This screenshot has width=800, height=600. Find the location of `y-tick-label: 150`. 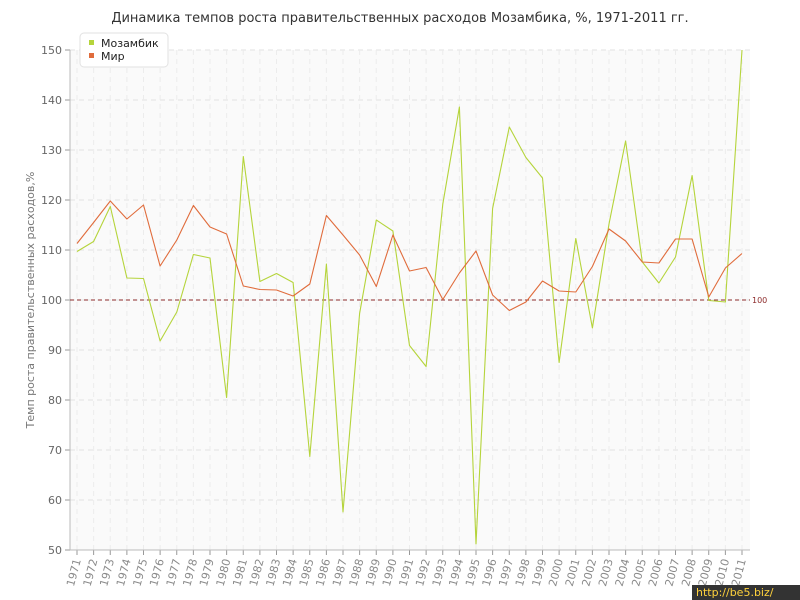

y-tick-label: 150 is located at coordinates (51, 50).